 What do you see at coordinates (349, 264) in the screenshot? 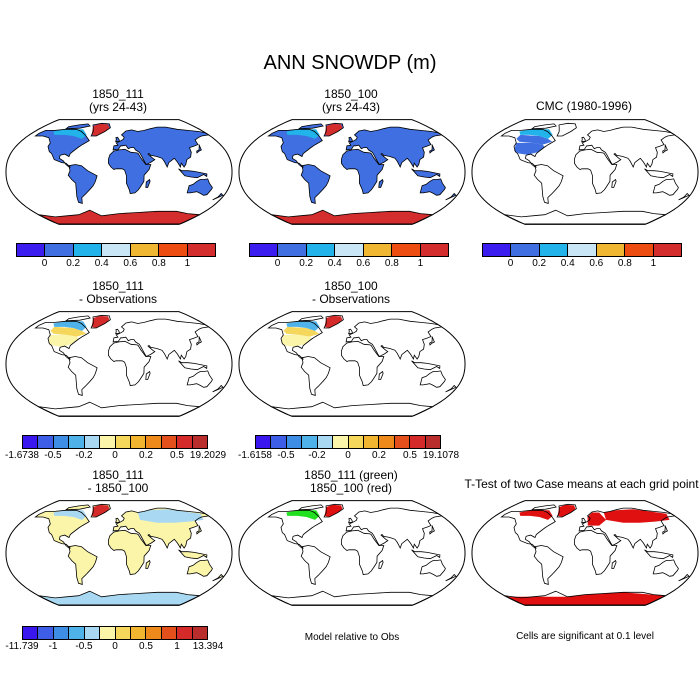
I see `colorbar-labels-panel-2: 0 0.2 0.4 0.6 0.8 1` at bounding box center [349, 264].